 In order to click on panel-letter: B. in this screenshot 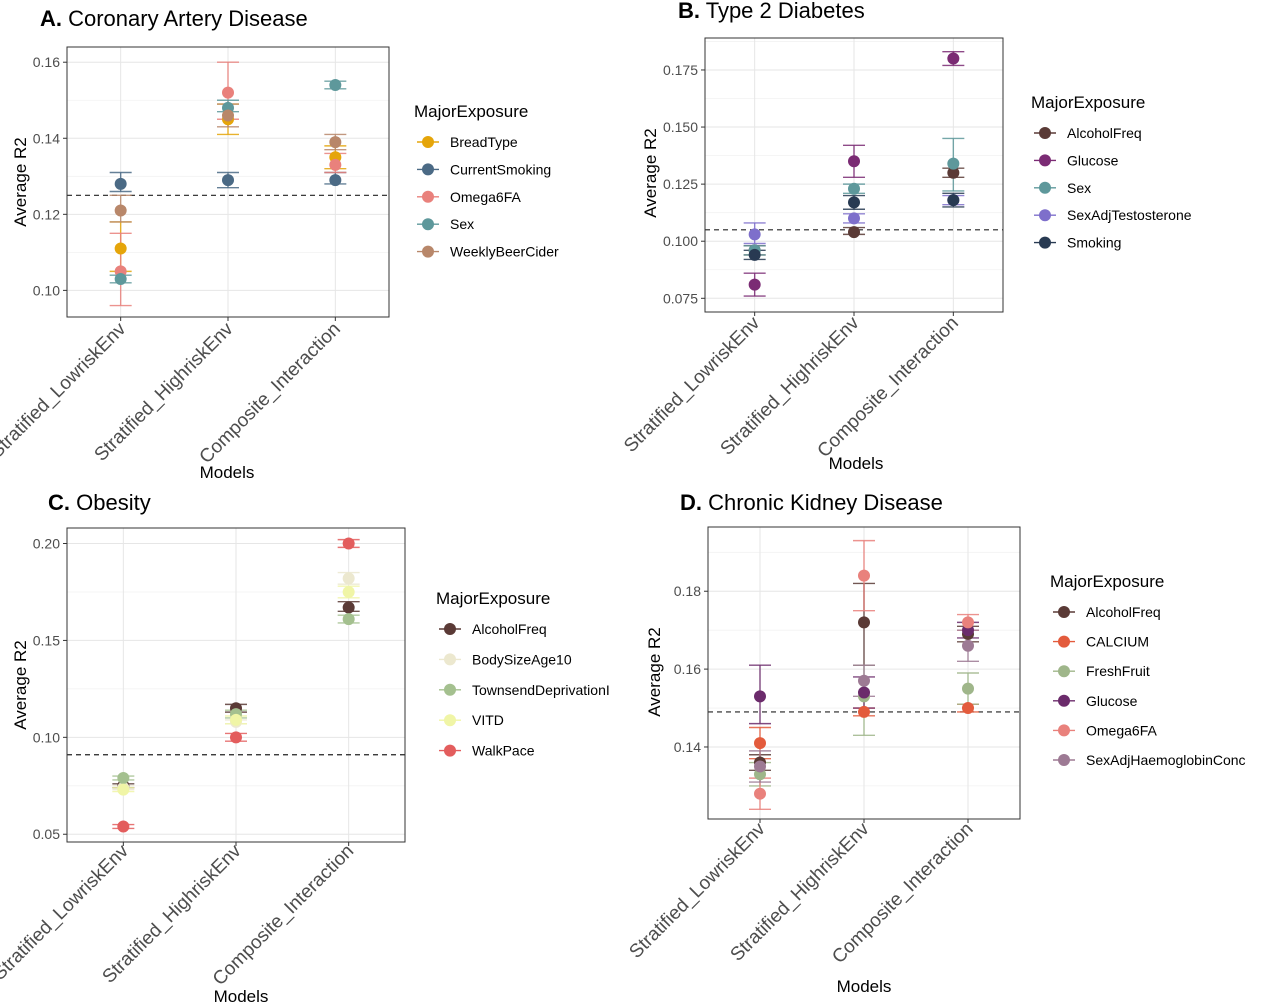, I will do `click(689, 11)`.